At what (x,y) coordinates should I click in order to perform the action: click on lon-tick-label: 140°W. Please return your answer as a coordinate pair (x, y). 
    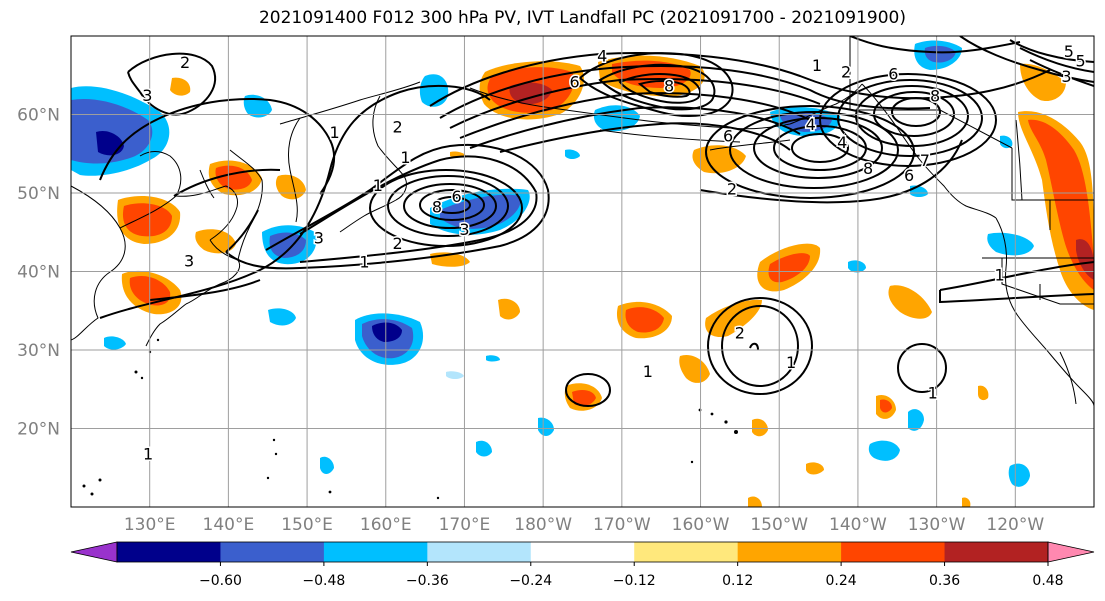
    Looking at the image, I should click on (858, 525).